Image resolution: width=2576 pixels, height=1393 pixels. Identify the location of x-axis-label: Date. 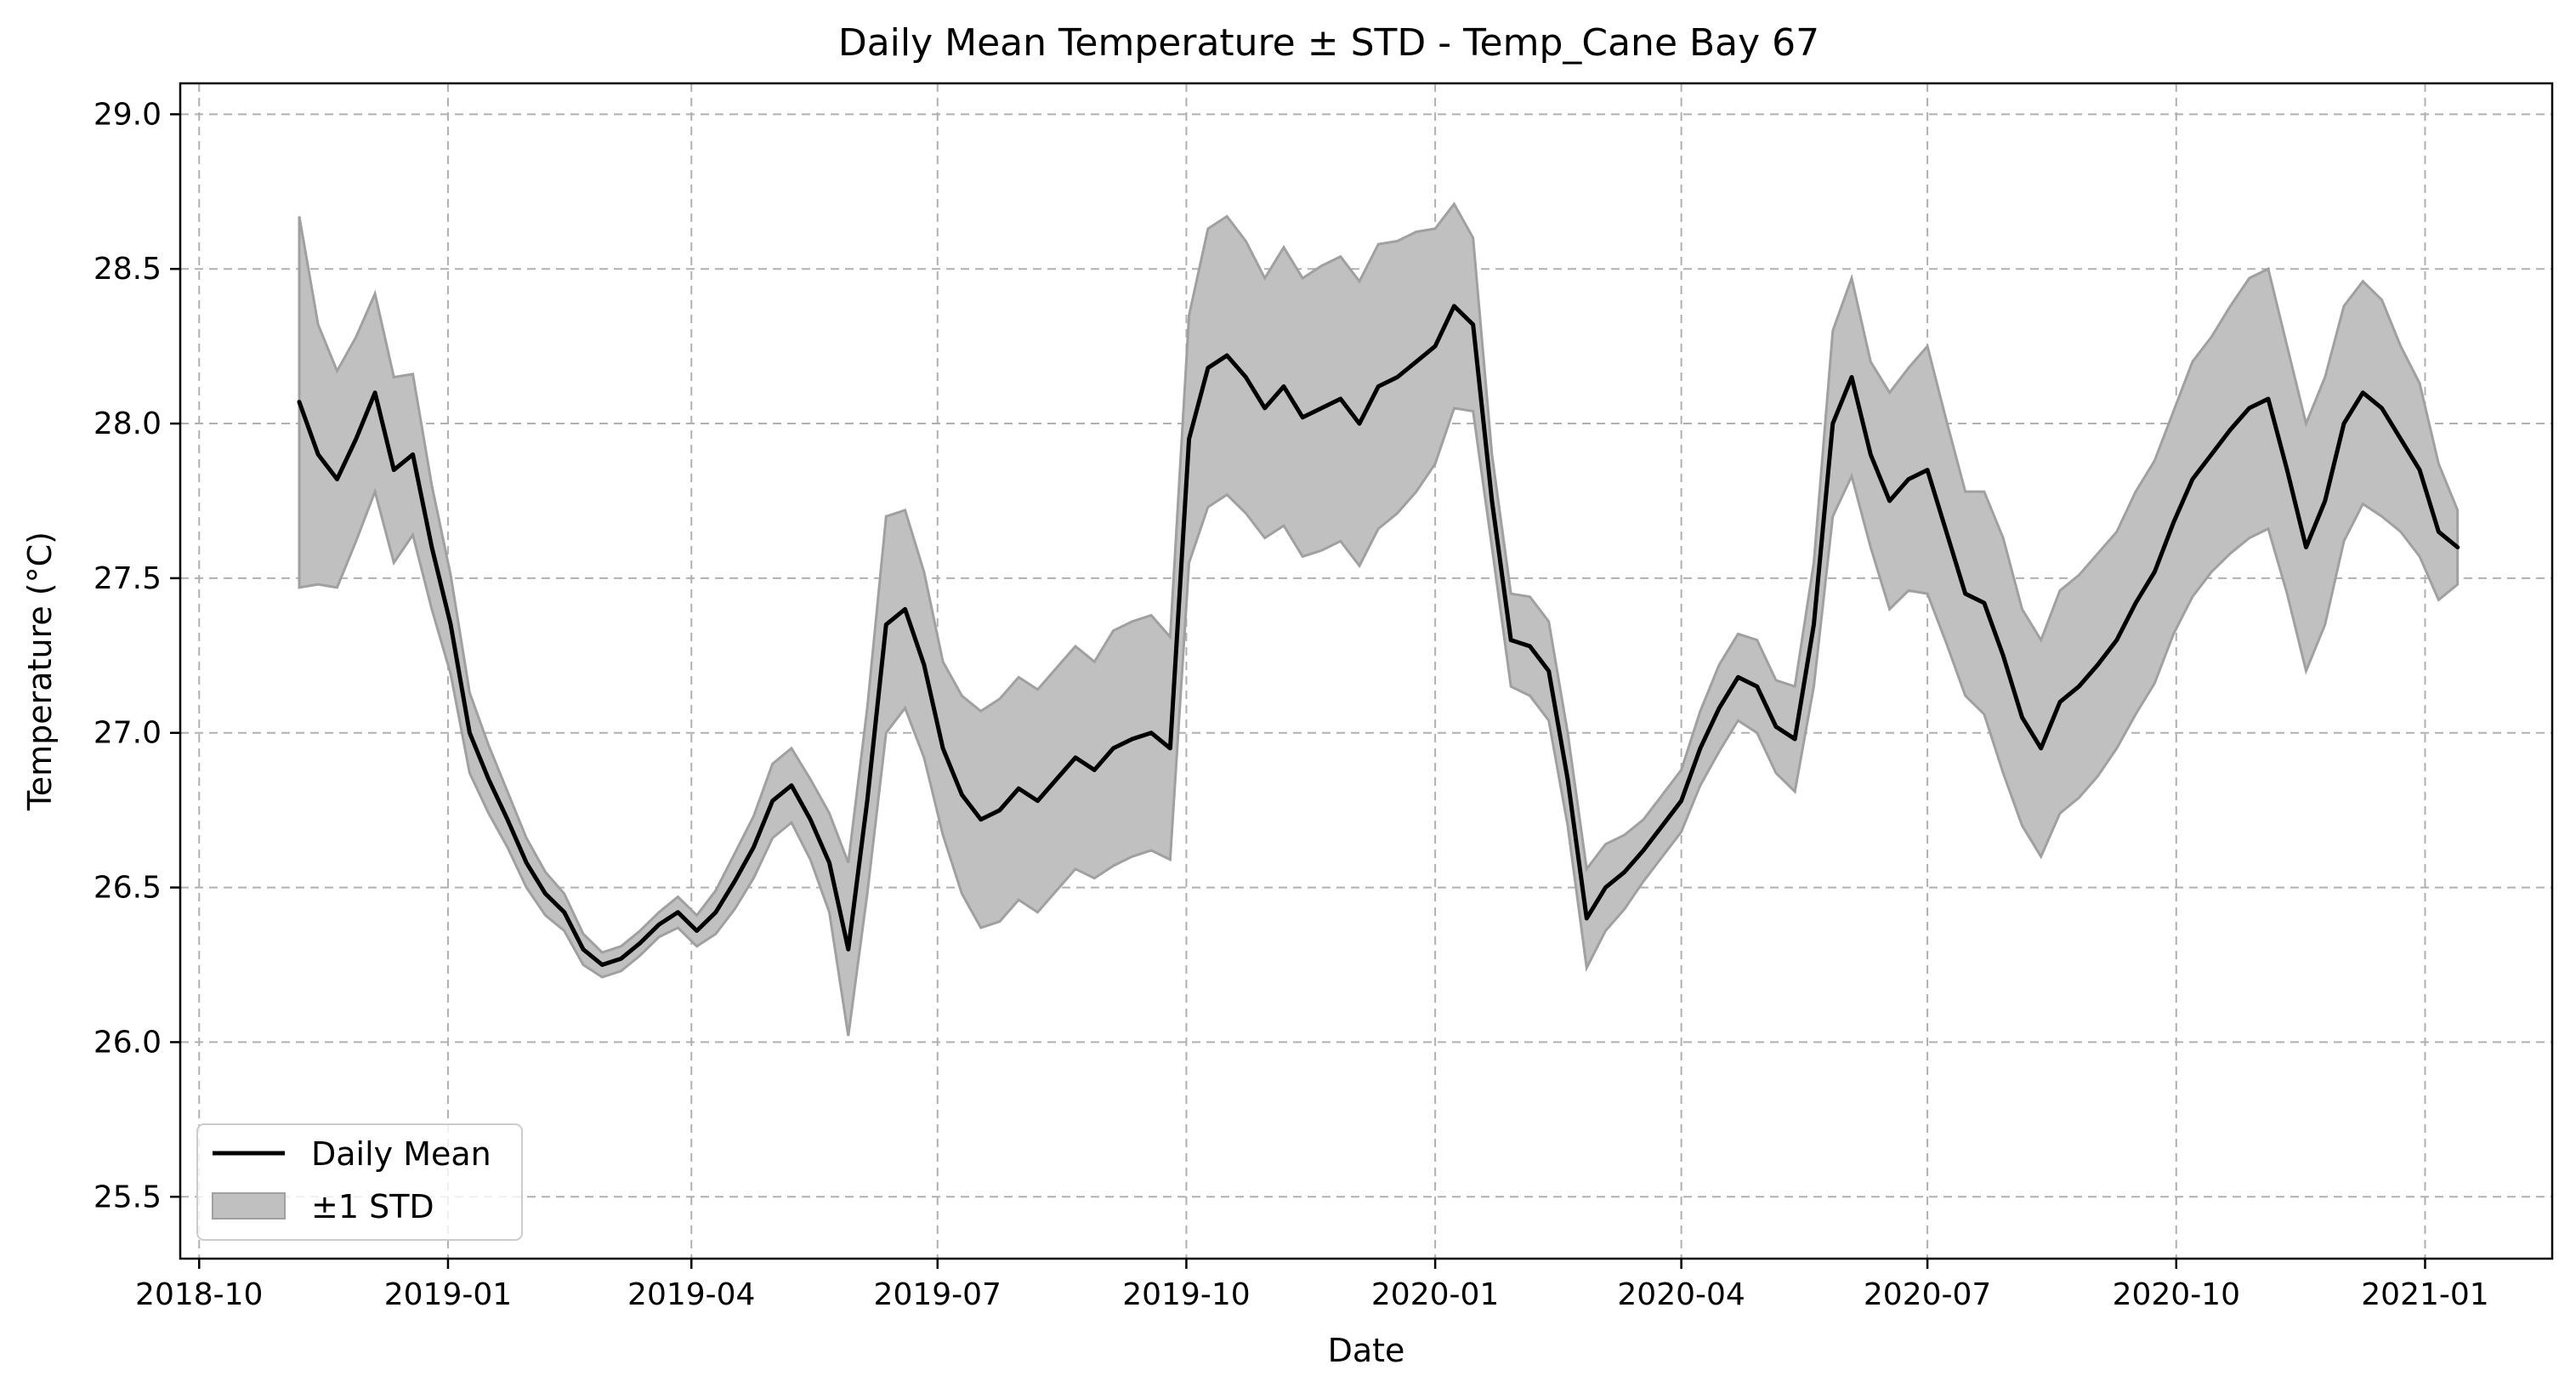
(1367, 1350).